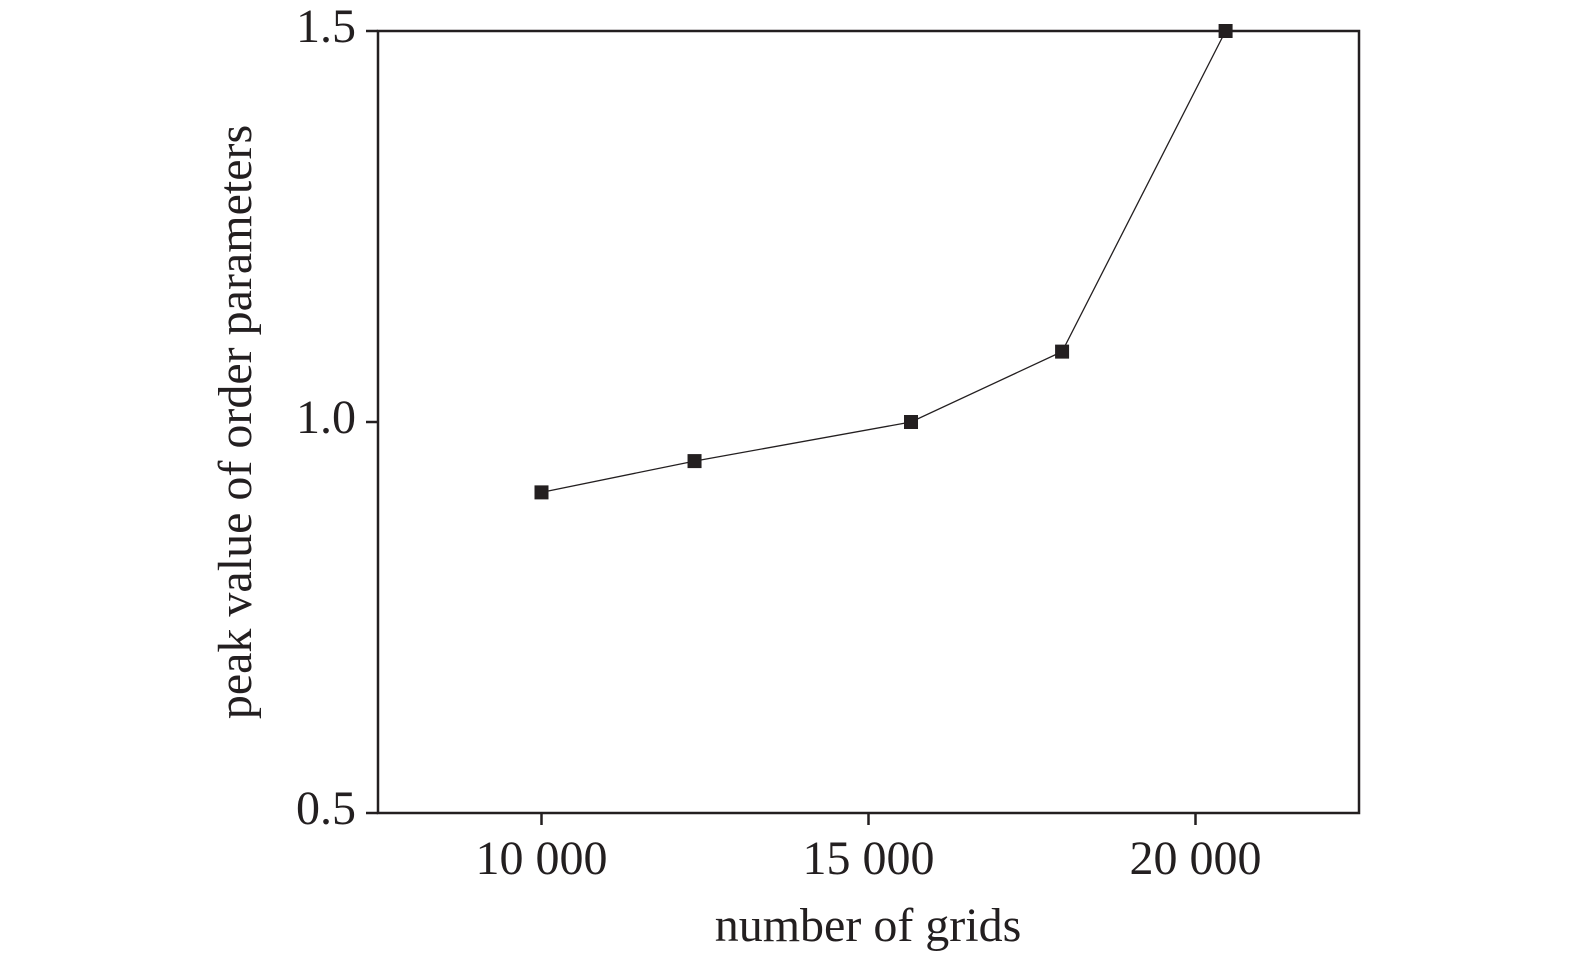  Describe the element at coordinates (869, 858) in the screenshot. I see `x-tick-label: 15 000` at that location.